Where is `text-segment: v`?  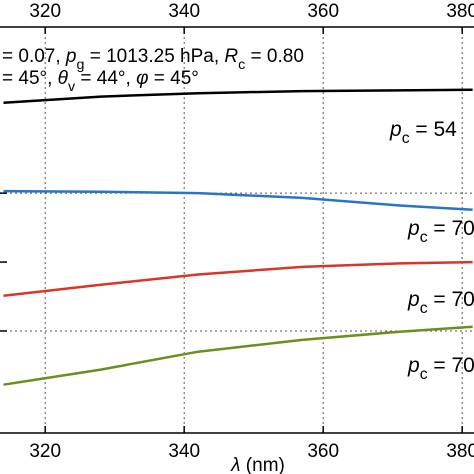
text-segment: v is located at coordinates (72, 87).